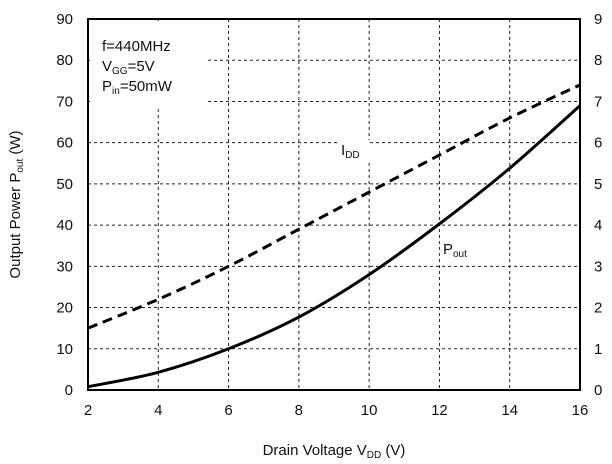 Image resolution: width=612 pixels, height=464 pixels. Describe the element at coordinates (439, 410) in the screenshot. I see `x-tick-label: 12` at that location.